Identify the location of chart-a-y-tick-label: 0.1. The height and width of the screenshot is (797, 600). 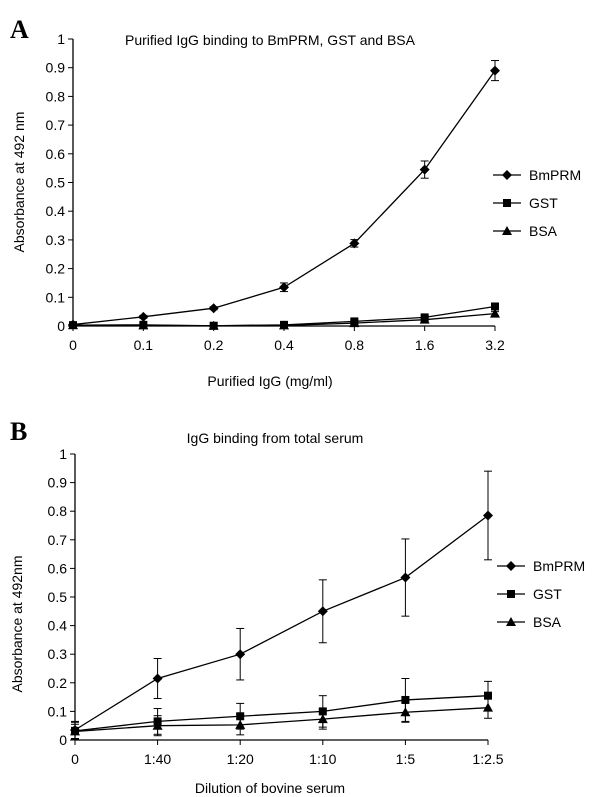
(56, 297).